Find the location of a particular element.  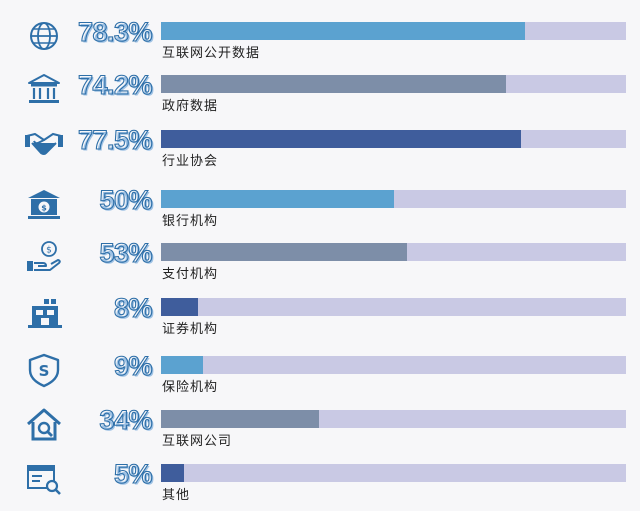

data-label: 50% is located at coordinates (126, 199).